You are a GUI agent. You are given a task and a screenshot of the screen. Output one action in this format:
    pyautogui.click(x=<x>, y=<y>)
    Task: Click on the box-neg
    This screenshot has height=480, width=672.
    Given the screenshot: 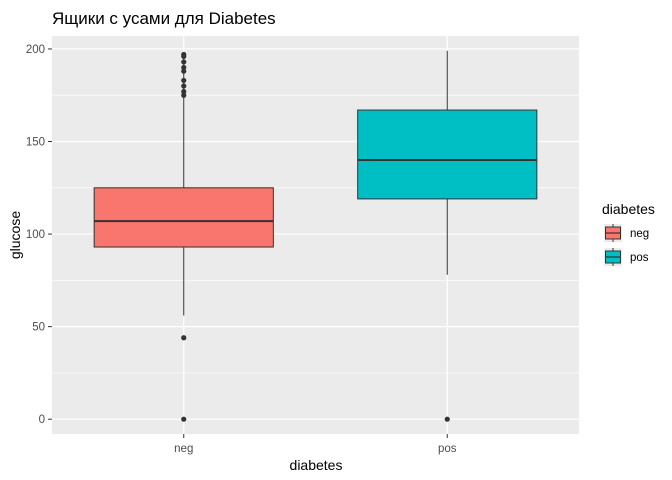 What is the action you would take?
    pyautogui.click(x=183, y=217)
    